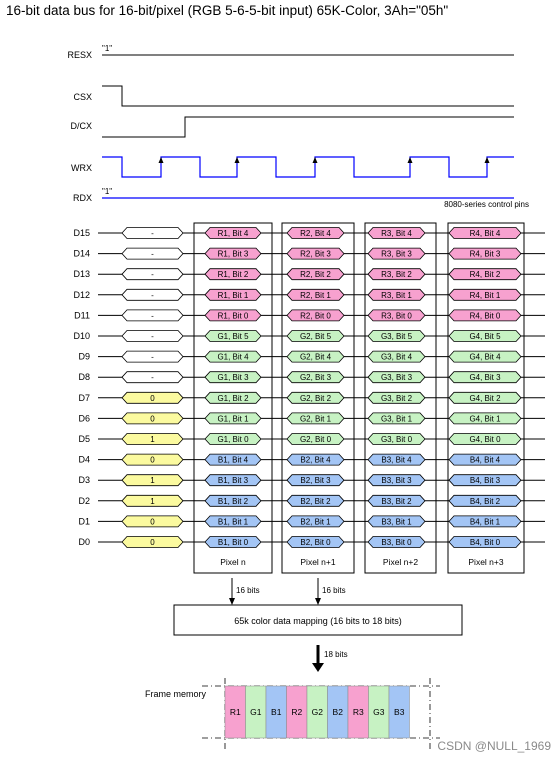 Image resolution: width=559 pixels, height=761 pixels. Describe the element at coordinates (316, 418) in the screenshot. I see `pixel-bit-label: G2, Bit 1` at that location.